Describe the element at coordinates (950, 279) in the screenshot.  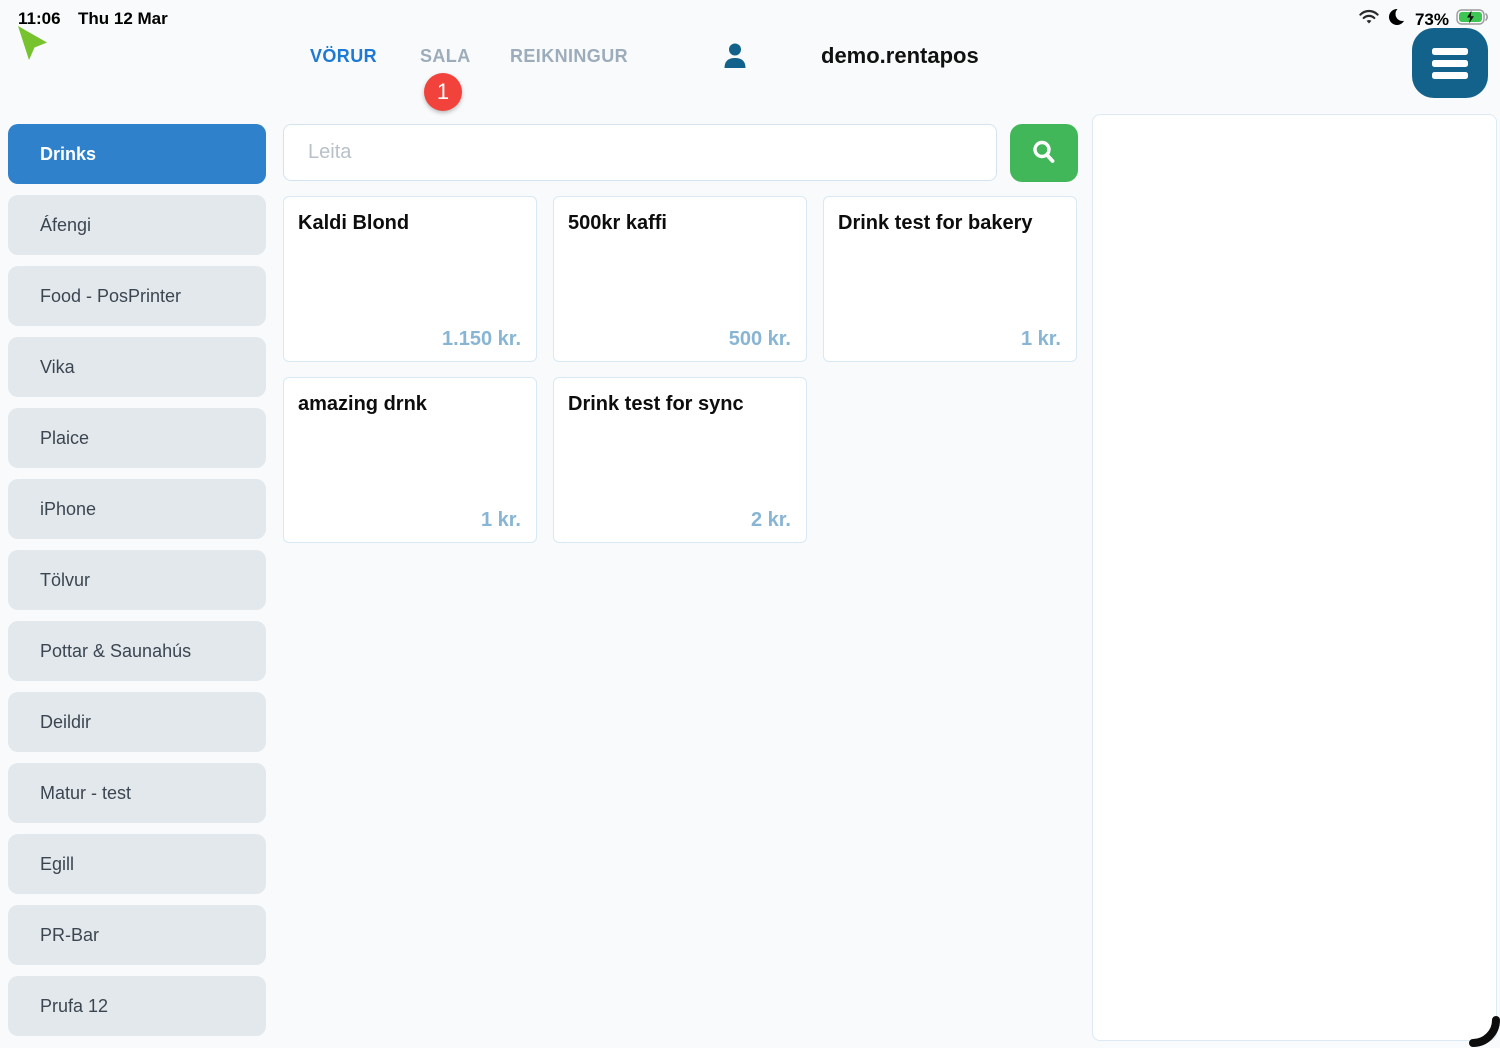
I see `product-card-drink-test-for-bakery: Drink test for bakery 1 kr.` at that location.